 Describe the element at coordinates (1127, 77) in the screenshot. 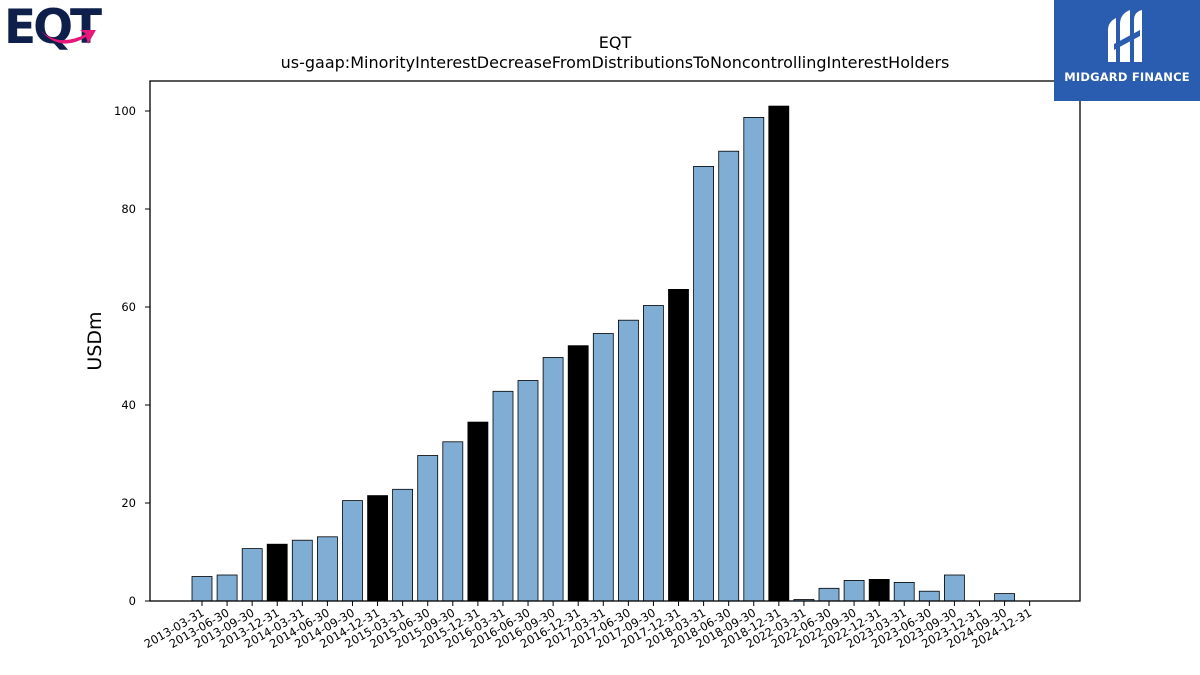

I see `midgard-logo-text: MIDGARD FINANCE` at that location.